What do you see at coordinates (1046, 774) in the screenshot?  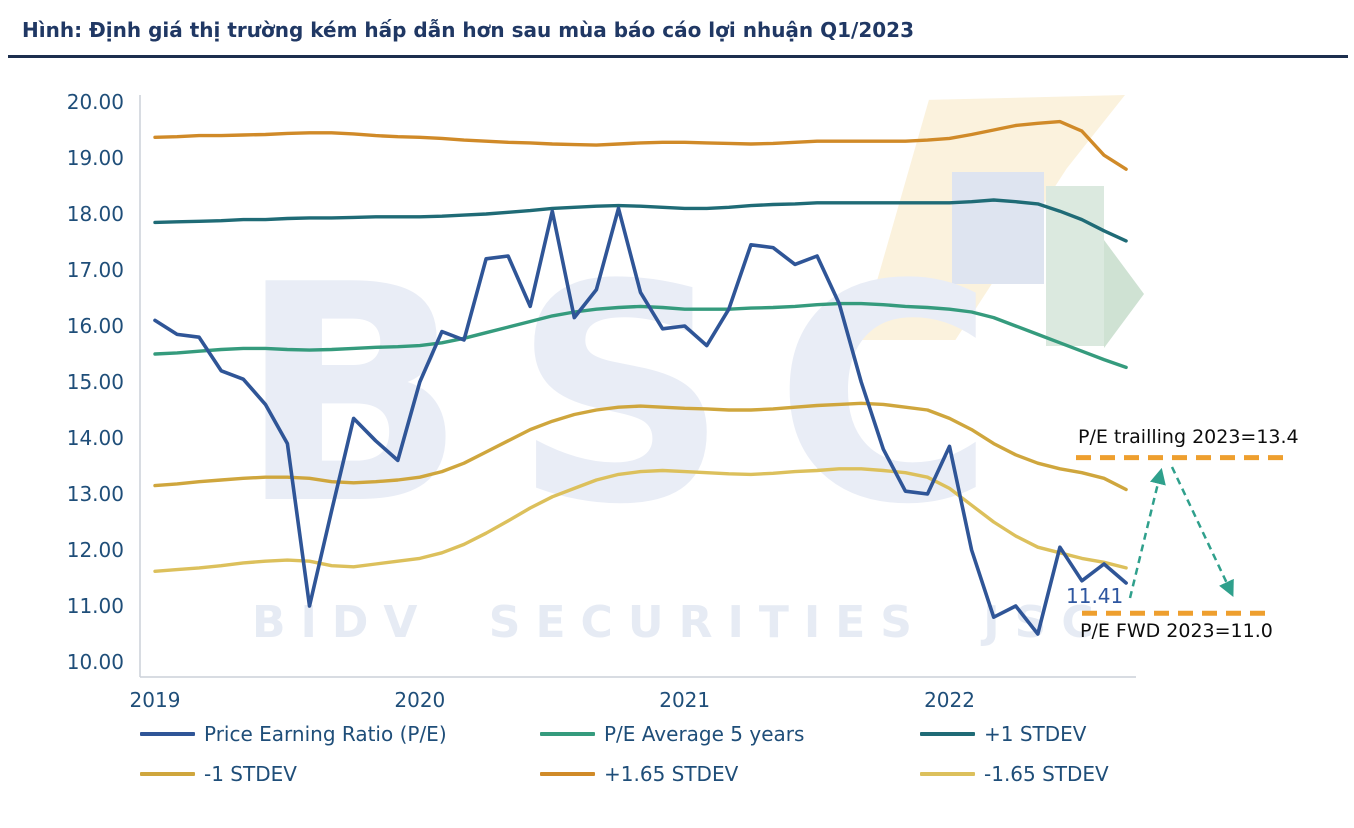 I see `legend-label: -1.65 STDEV` at bounding box center [1046, 774].